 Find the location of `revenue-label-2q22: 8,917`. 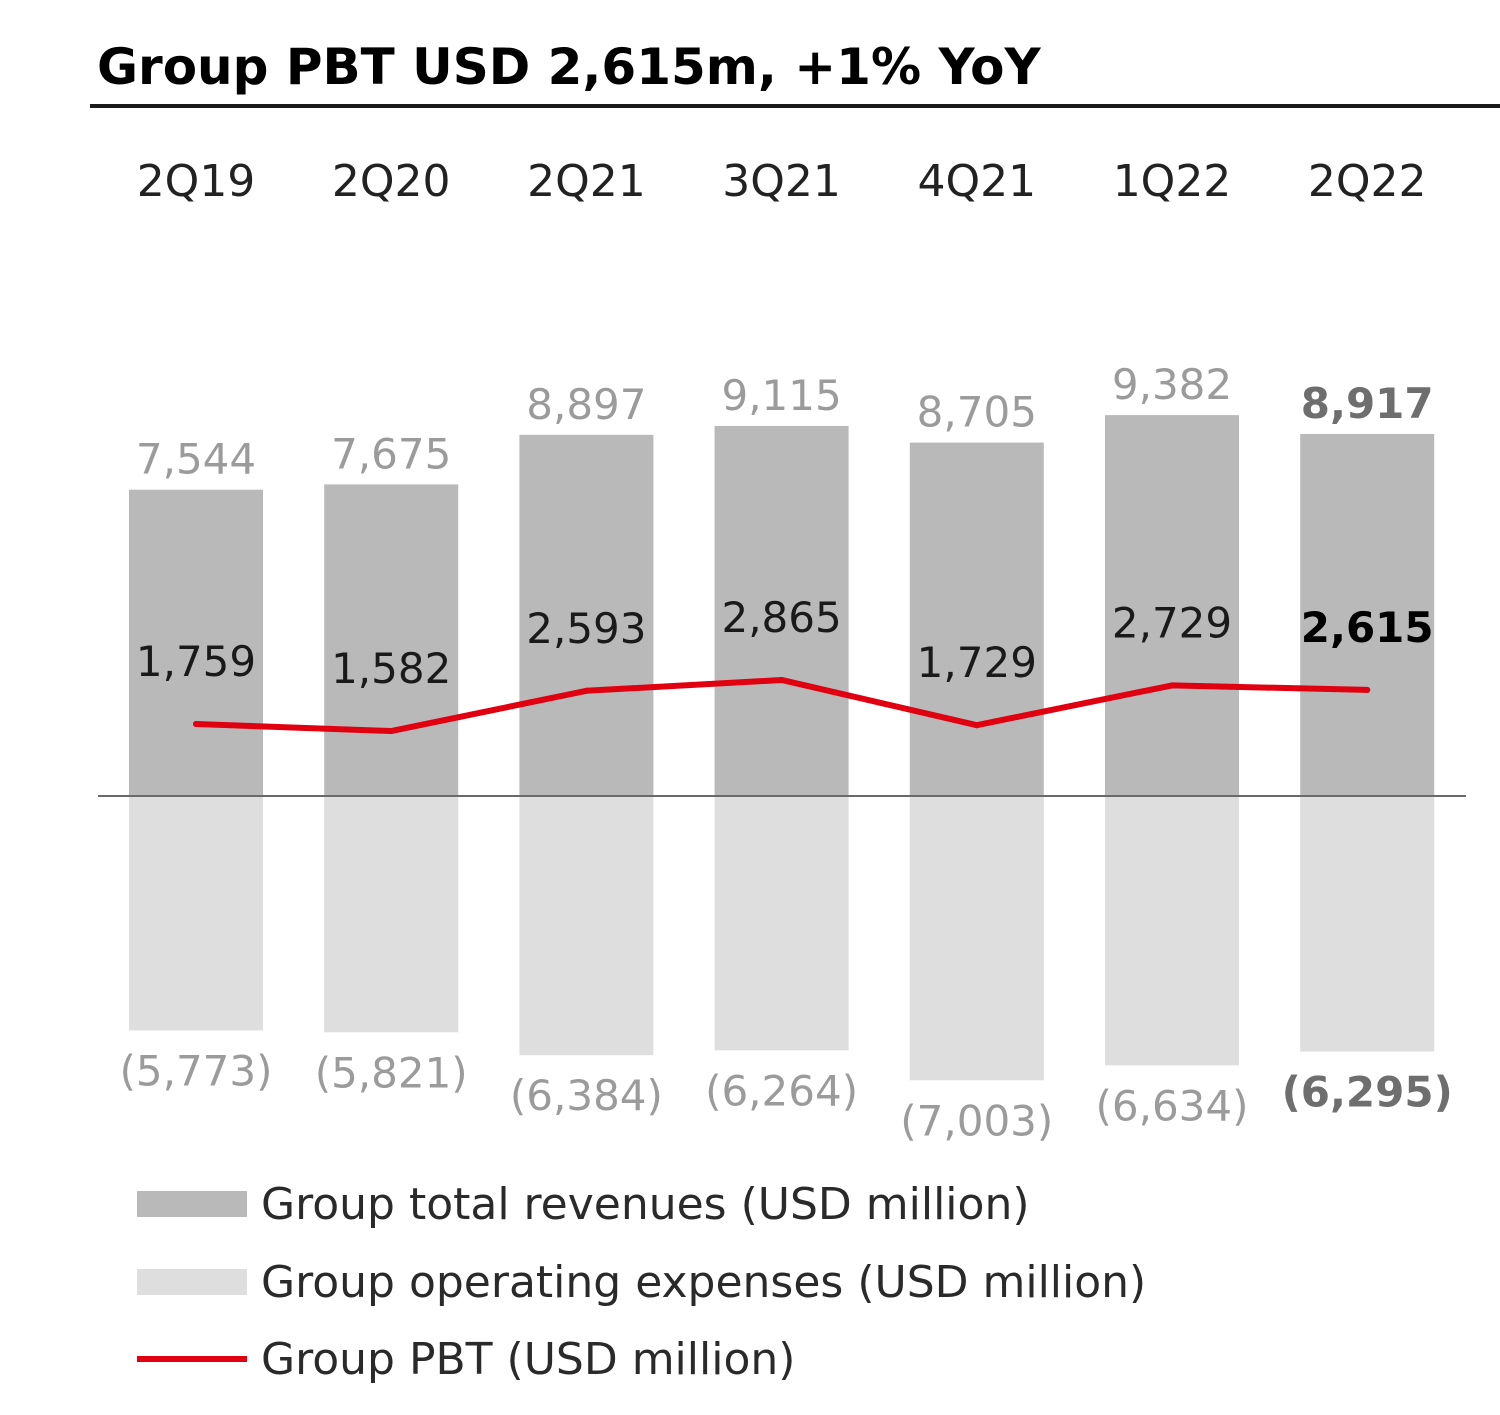

revenue-label-2q22: 8,917 is located at coordinates (1367, 403).